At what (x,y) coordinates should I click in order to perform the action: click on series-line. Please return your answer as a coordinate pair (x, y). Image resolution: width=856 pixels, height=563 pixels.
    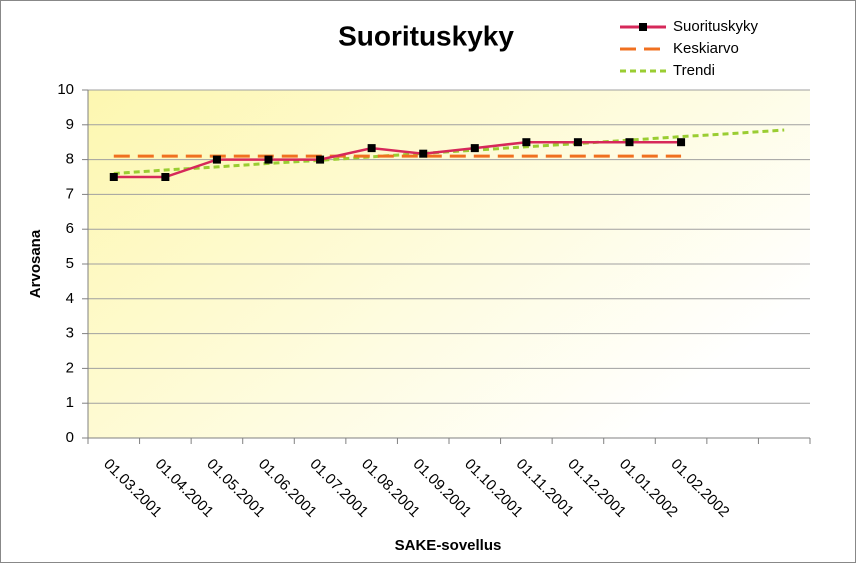
    Looking at the image, I should click on (397, 159).